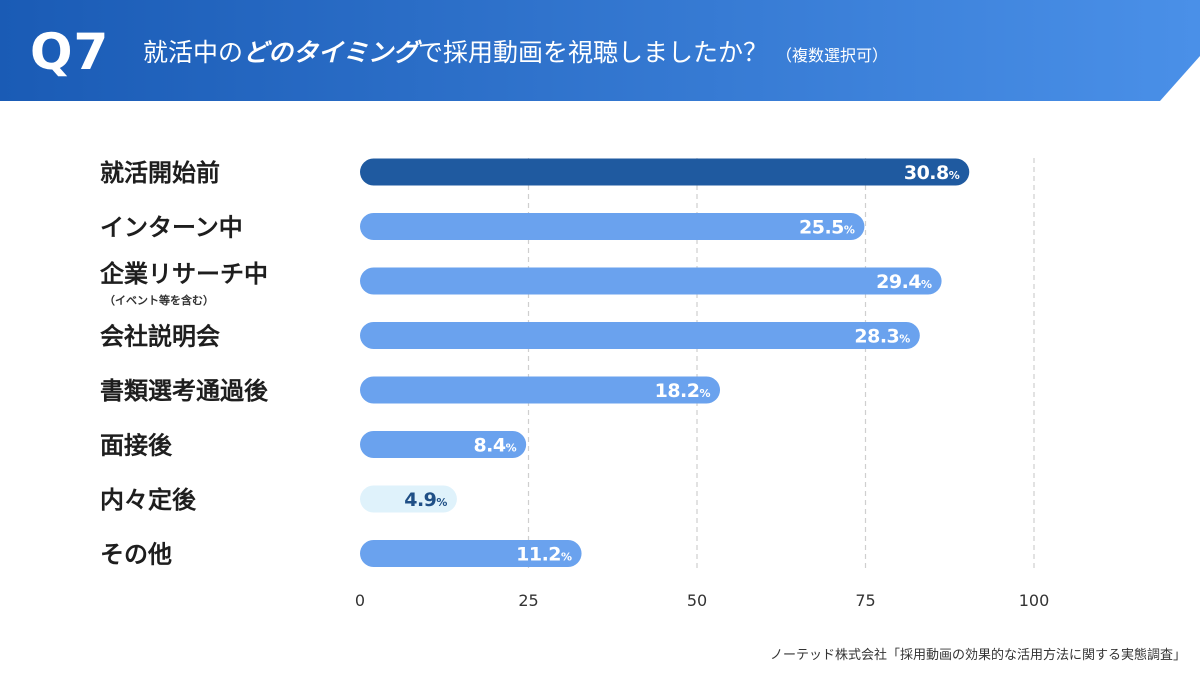 The image size is (1200, 675). Describe the element at coordinates (148, 500) in the screenshot. I see `category-label: 内々定後` at that location.